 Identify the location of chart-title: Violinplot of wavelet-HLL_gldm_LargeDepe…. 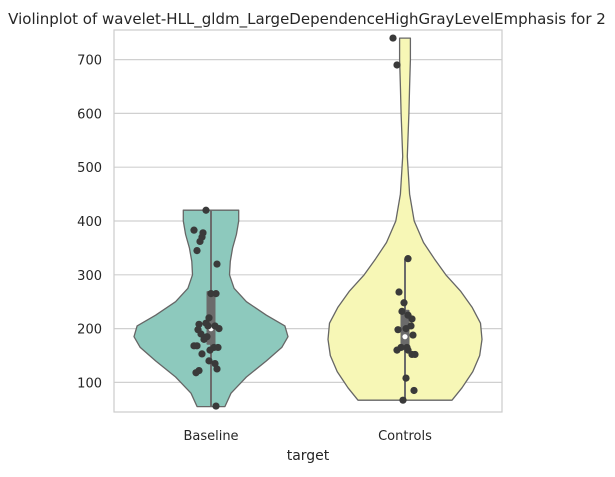
(307, 19).